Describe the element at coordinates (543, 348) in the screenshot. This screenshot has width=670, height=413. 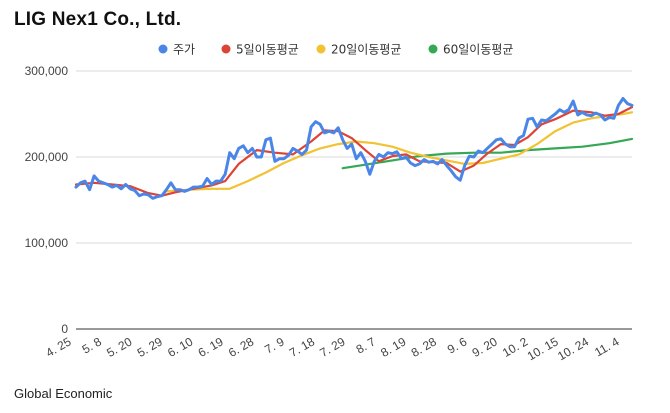
I see `x-tick-label: 10. 15` at that location.